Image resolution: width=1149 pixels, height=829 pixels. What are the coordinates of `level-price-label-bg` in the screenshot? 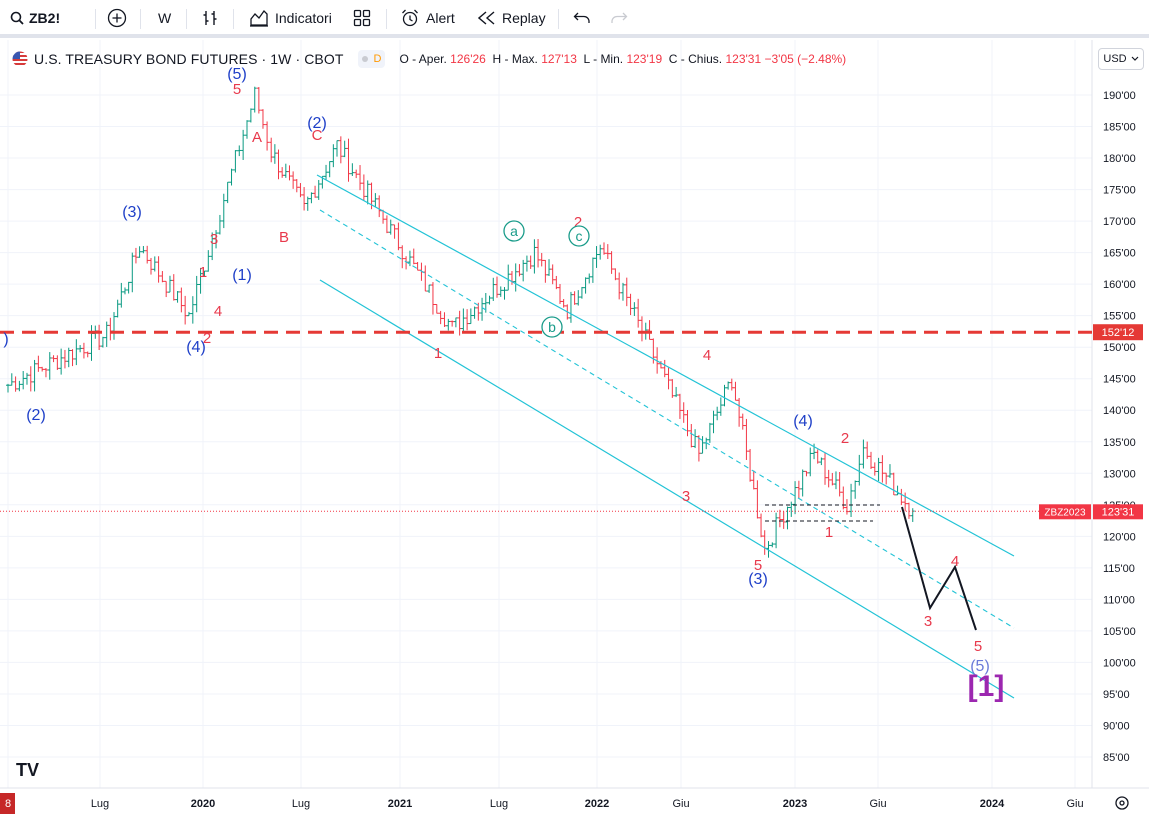 It's located at (1118, 332).